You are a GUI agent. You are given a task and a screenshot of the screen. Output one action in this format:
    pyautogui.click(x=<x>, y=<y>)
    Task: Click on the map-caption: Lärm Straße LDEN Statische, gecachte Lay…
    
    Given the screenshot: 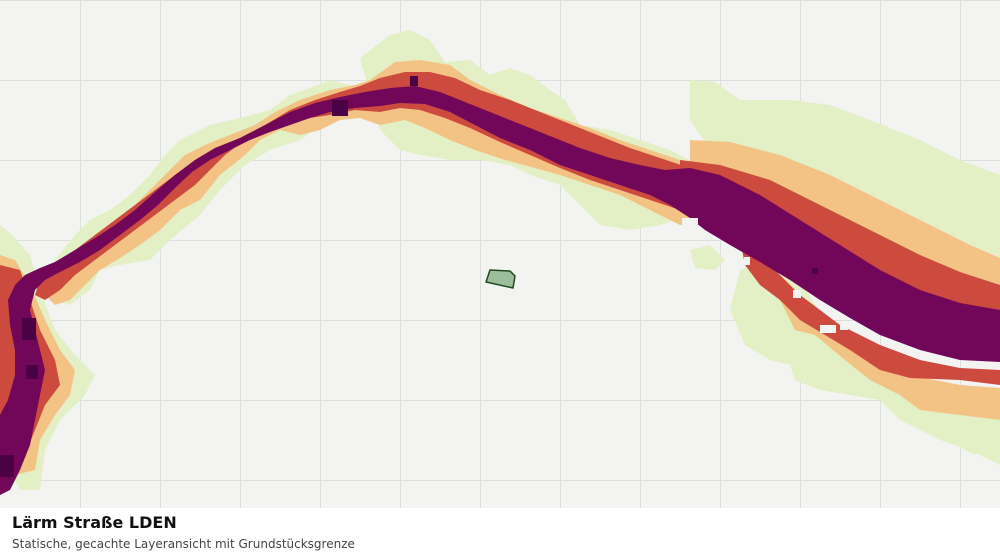 What is the action you would take?
    pyautogui.click(x=500, y=534)
    